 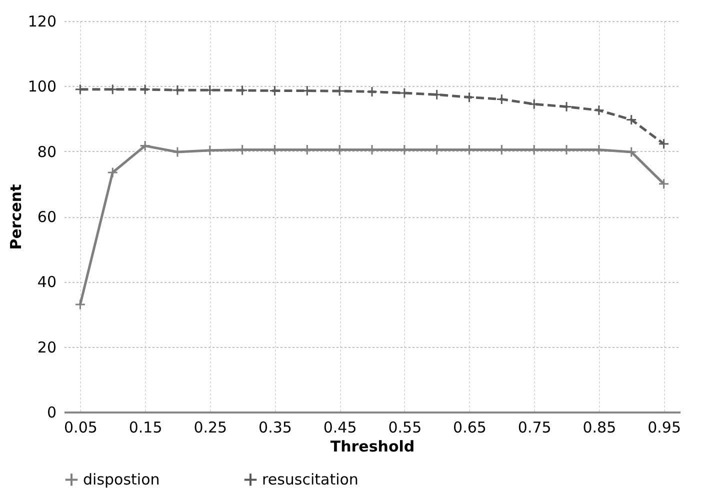 What do you see at coordinates (310, 479) in the screenshot?
I see `legend-label: resuscitation` at bounding box center [310, 479].